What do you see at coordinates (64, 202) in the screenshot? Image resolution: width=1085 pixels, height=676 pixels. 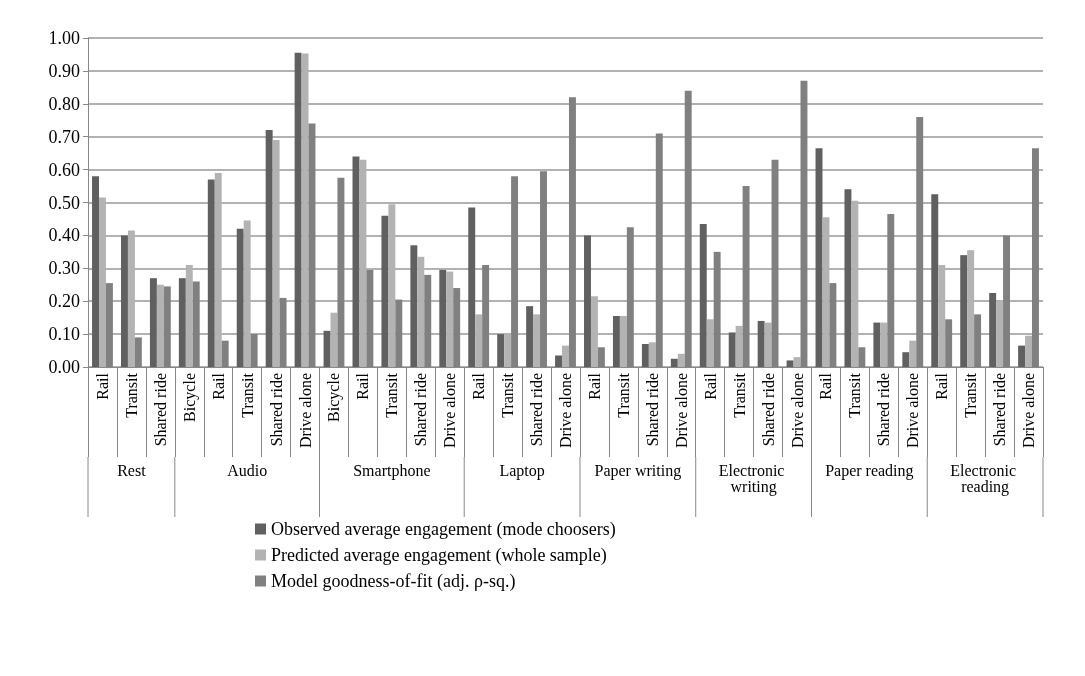 I see `y-tick-label: 0.50` at bounding box center [64, 202].